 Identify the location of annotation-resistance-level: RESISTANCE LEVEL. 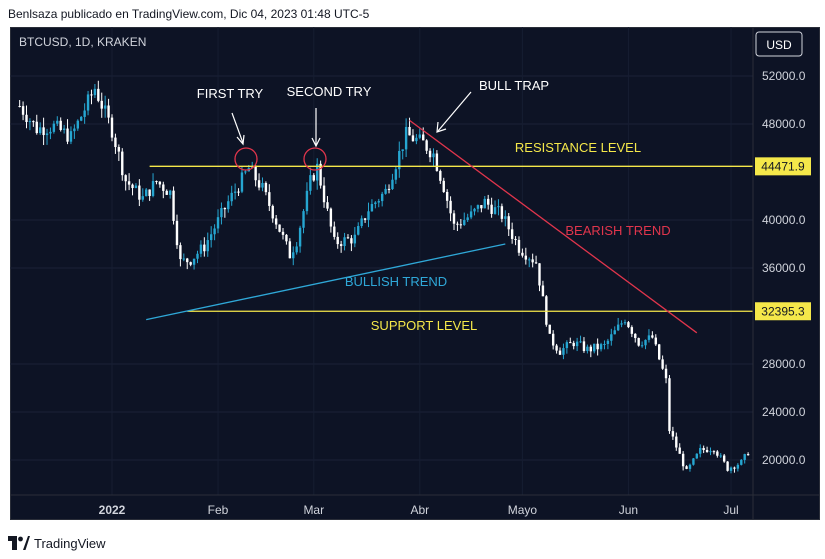
(578, 147).